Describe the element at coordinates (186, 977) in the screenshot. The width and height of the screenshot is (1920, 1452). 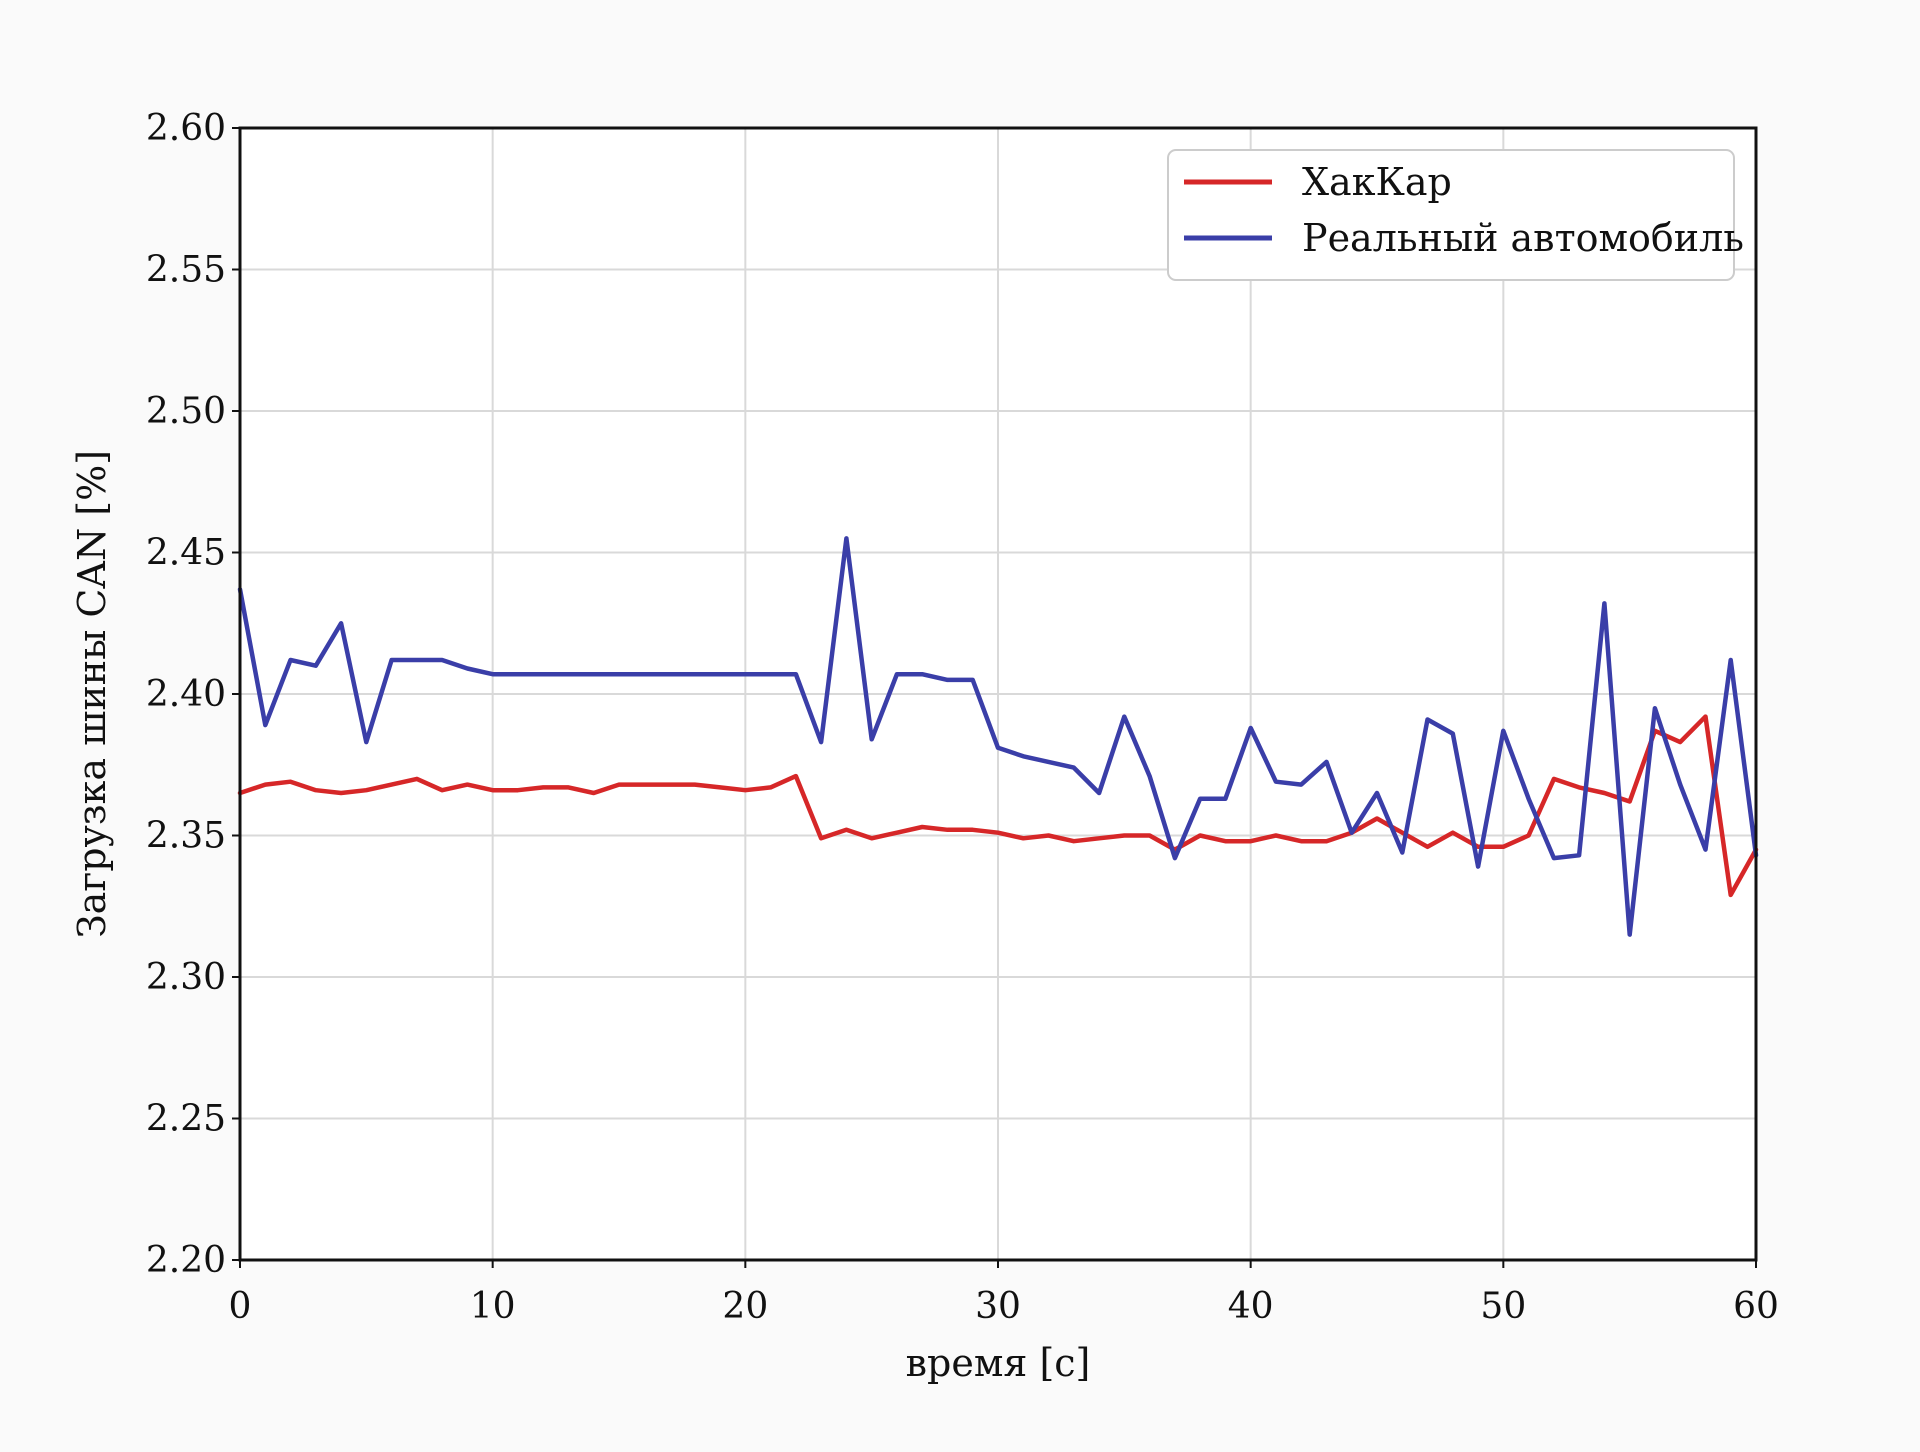
I see `y-tick-label: 2.30` at that location.